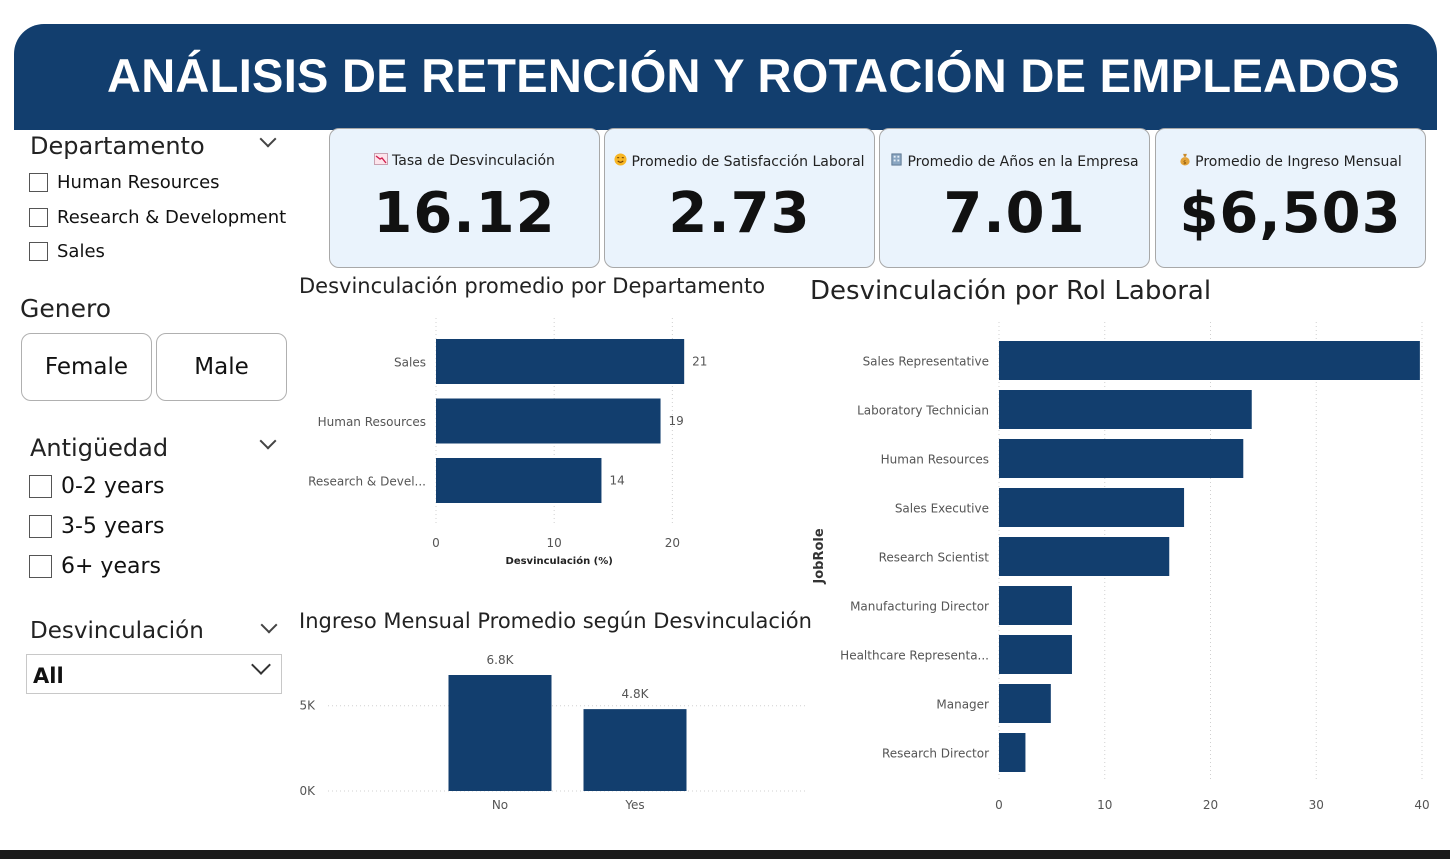 The image size is (1450, 859). I want to click on checkbox-item-sales: Sales, so click(67, 251).